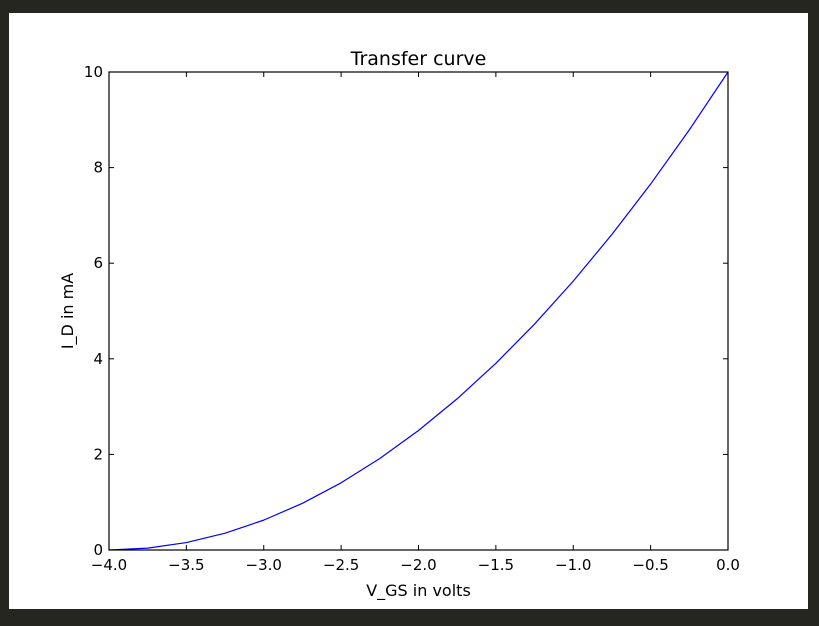 The image size is (819, 626). Describe the element at coordinates (109, 565) in the screenshot. I see `x-tick-label: −4.0` at that location.